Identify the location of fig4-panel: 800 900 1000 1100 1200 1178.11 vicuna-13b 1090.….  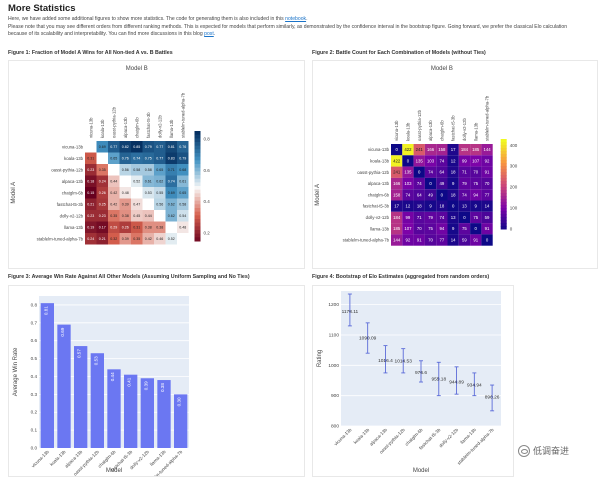
(413, 381).